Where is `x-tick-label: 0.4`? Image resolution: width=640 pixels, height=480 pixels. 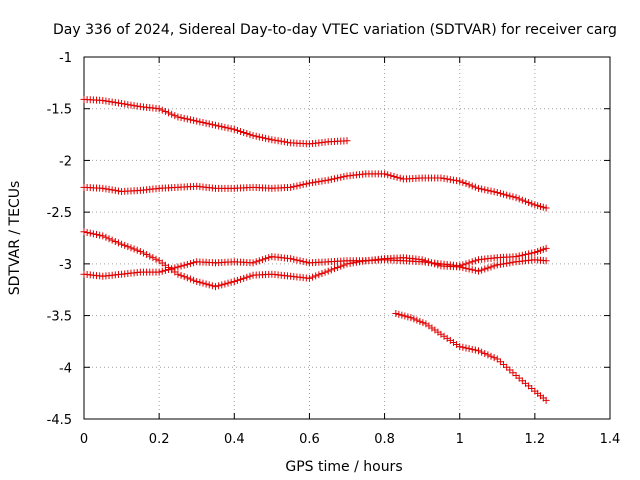
x-tick-label: 0.4 is located at coordinates (234, 439).